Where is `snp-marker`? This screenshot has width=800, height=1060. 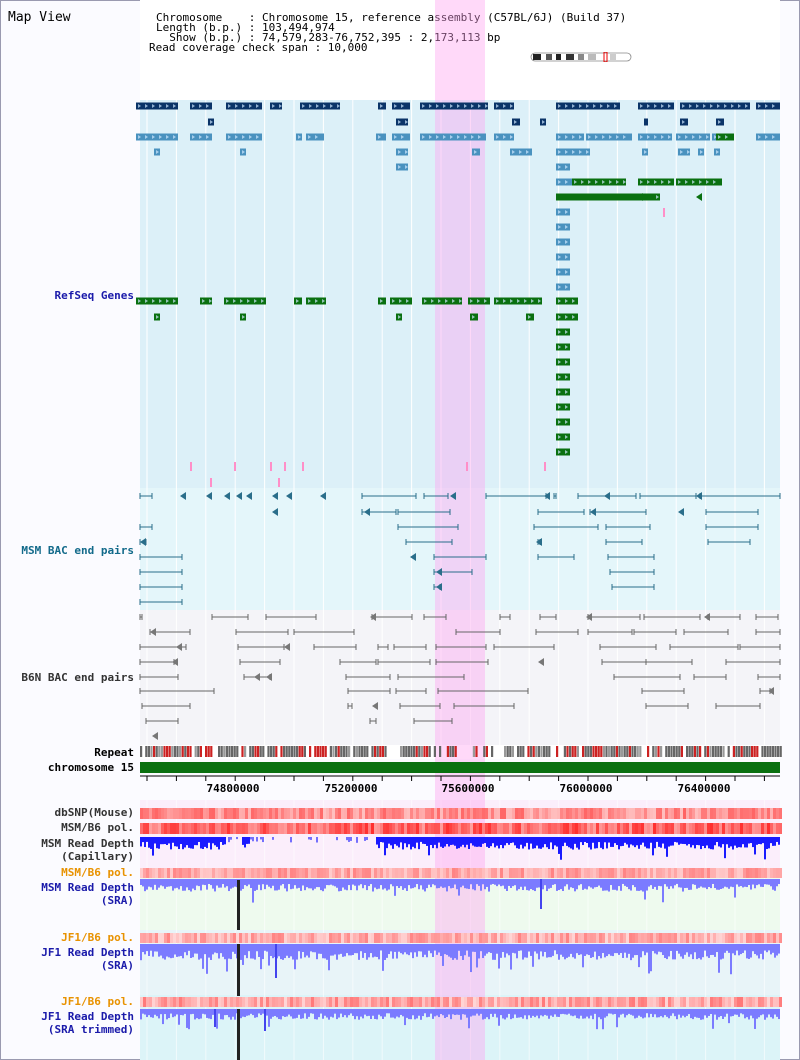 snp-marker is located at coordinates (191, 466).